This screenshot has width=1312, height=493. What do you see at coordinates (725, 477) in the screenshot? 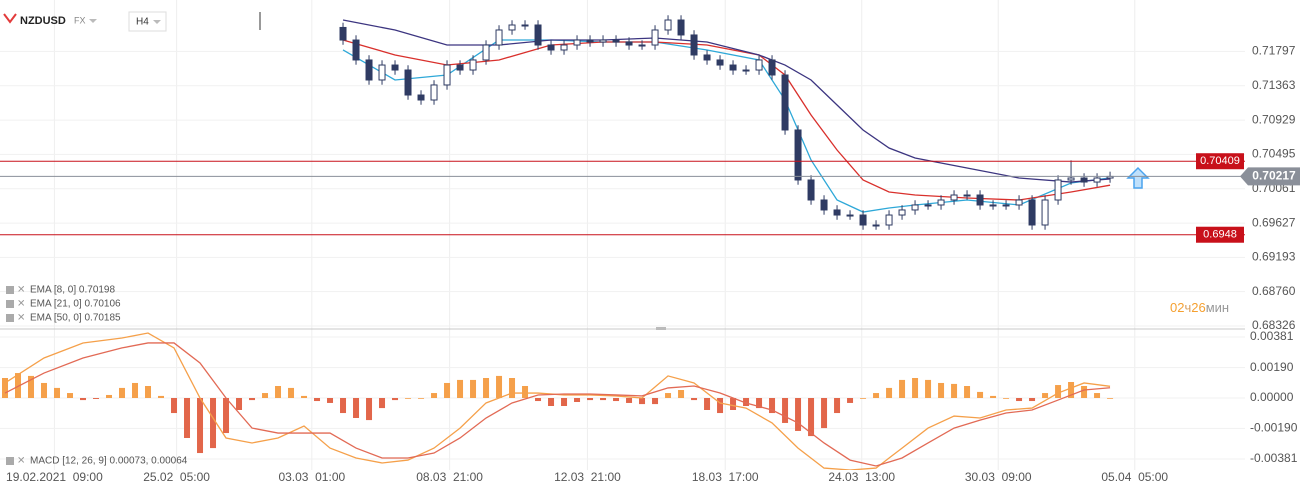
I see `x-tick-label: 18.03 17:00` at bounding box center [725, 477].